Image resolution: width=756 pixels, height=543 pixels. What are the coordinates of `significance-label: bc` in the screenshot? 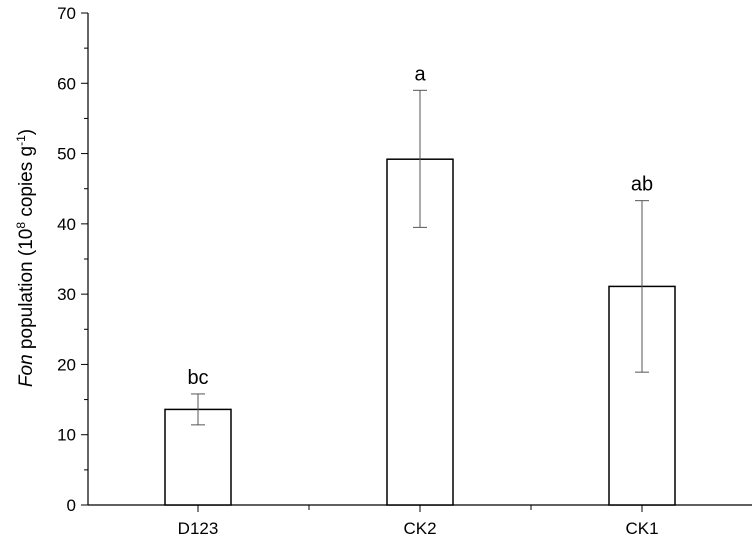 It's located at (197, 378).